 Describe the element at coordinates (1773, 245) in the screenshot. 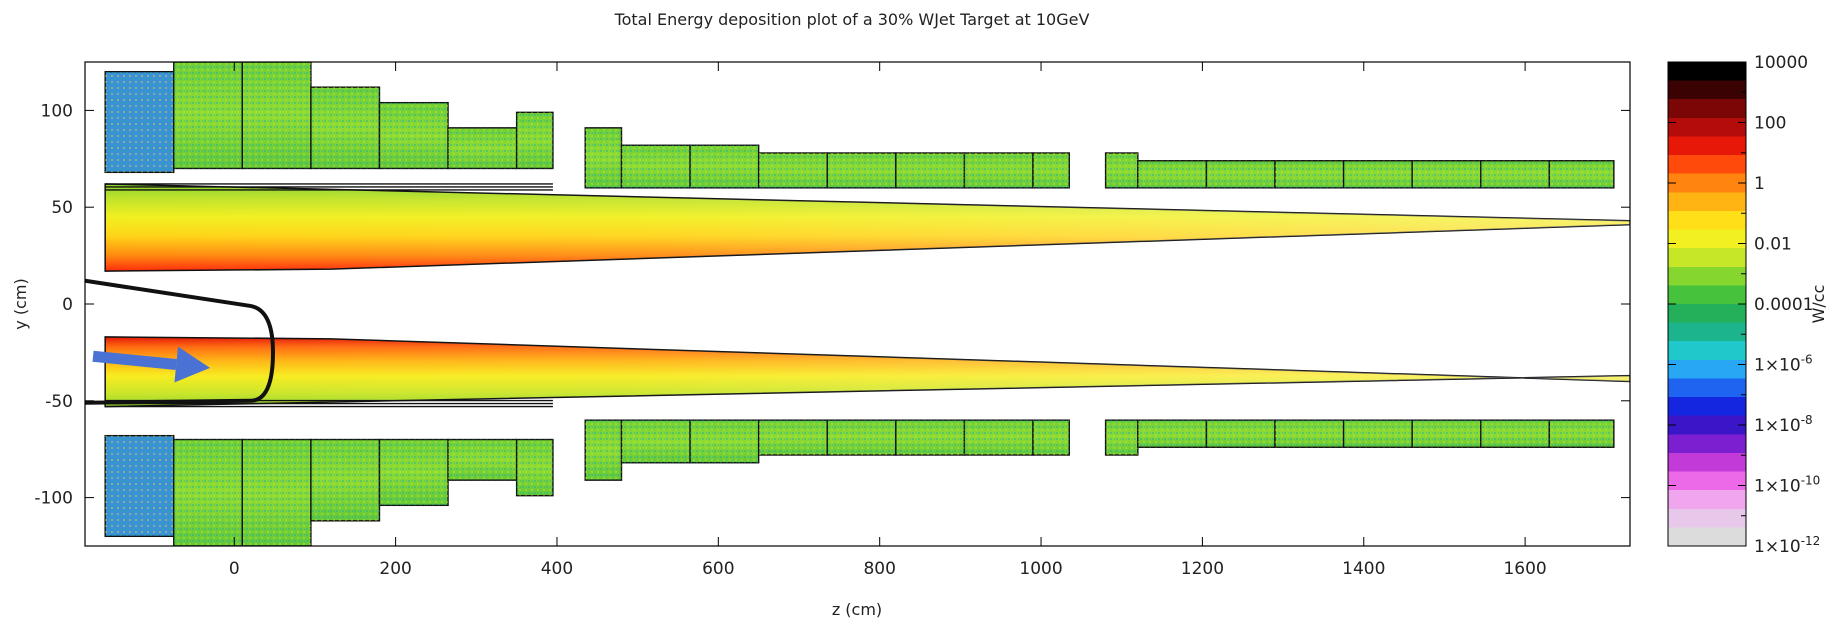

I see `colorbar-tick-label: 0.01` at that location.